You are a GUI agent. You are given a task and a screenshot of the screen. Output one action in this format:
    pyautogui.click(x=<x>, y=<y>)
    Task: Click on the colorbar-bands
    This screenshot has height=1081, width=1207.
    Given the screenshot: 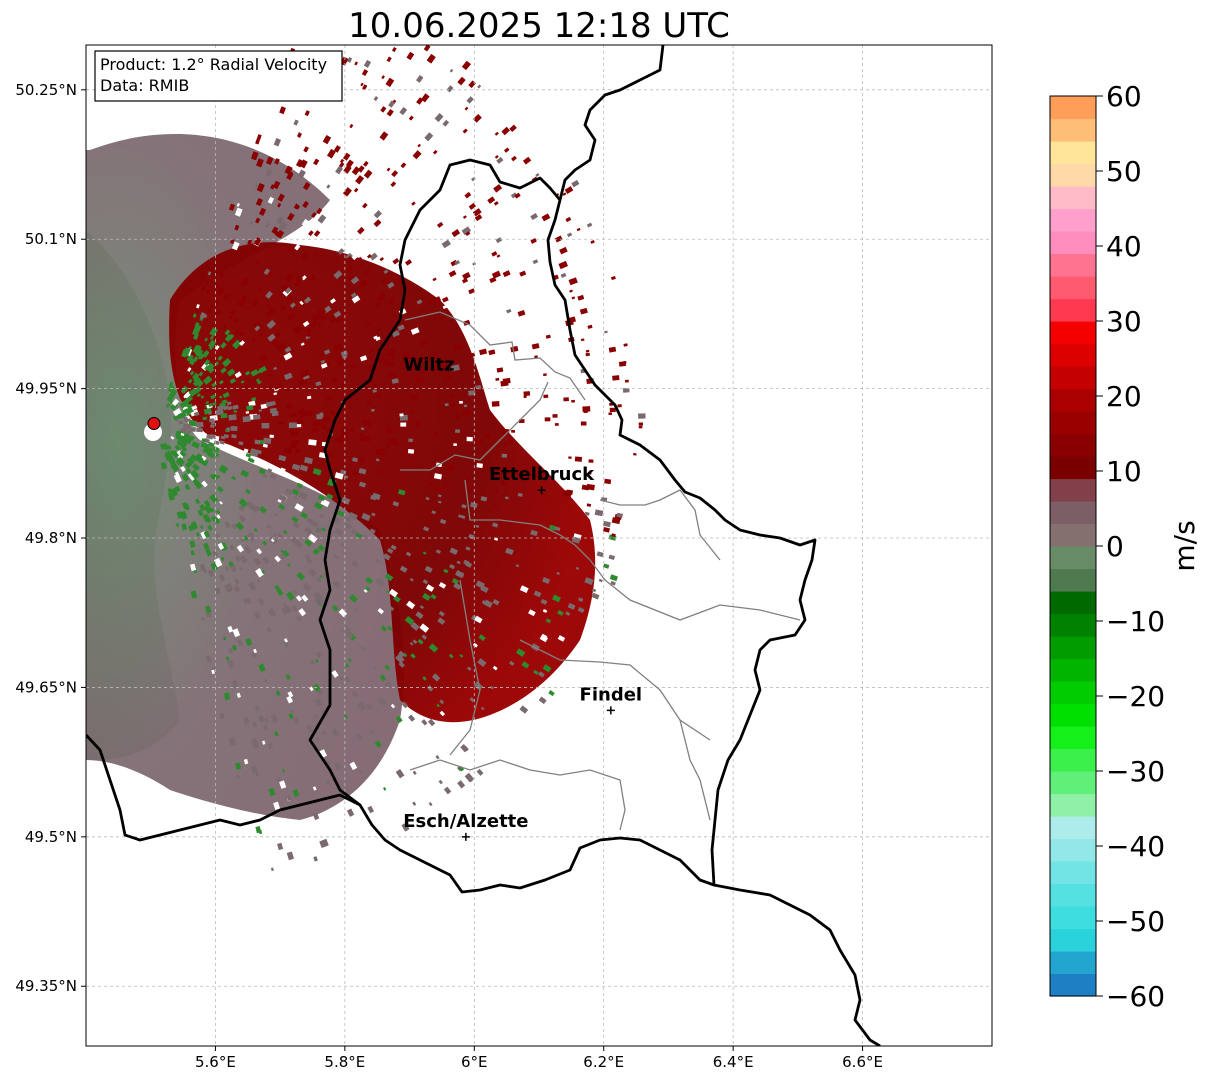 What is the action you would take?
    pyautogui.click(x=1073, y=546)
    